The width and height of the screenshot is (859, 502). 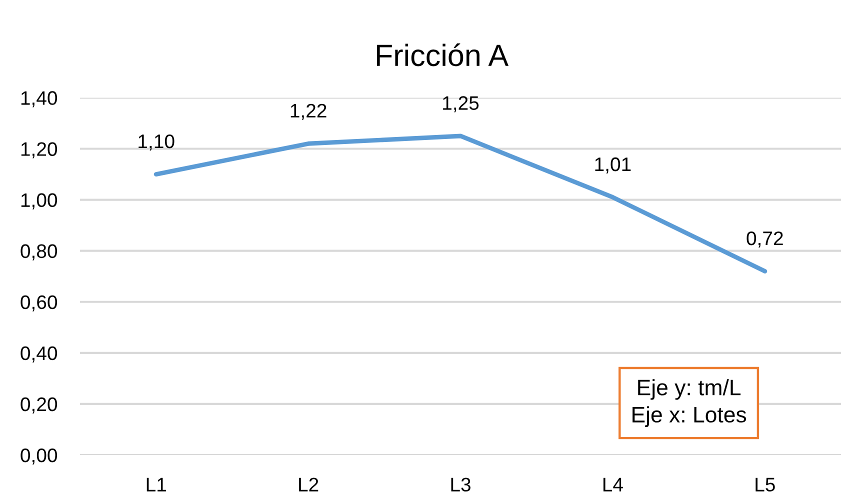 What do you see at coordinates (764, 239) in the screenshot?
I see `data-label: 0,72` at bounding box center [764, 239].